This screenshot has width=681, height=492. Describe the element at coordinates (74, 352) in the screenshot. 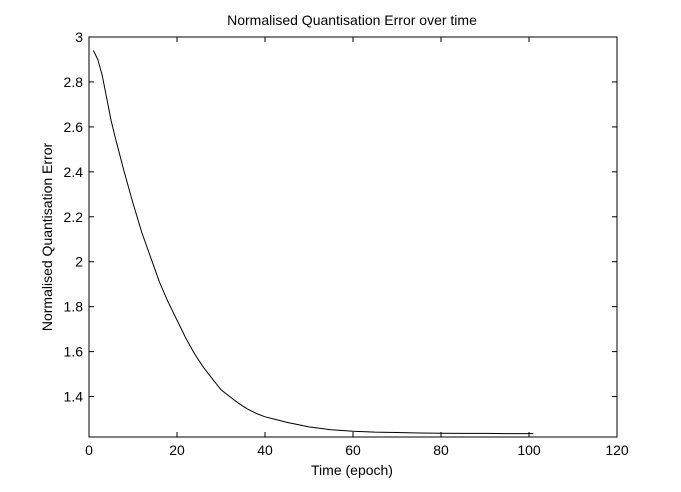

I see `y-tick-label: 1.6` at that location.